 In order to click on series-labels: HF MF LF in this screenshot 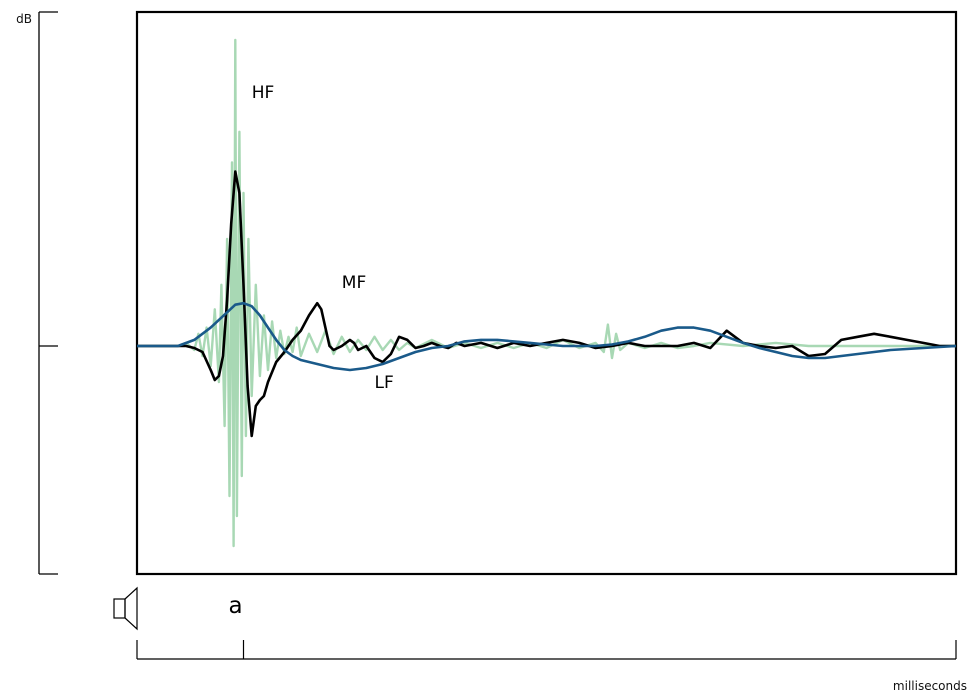, I will do `click(323, 238)`.